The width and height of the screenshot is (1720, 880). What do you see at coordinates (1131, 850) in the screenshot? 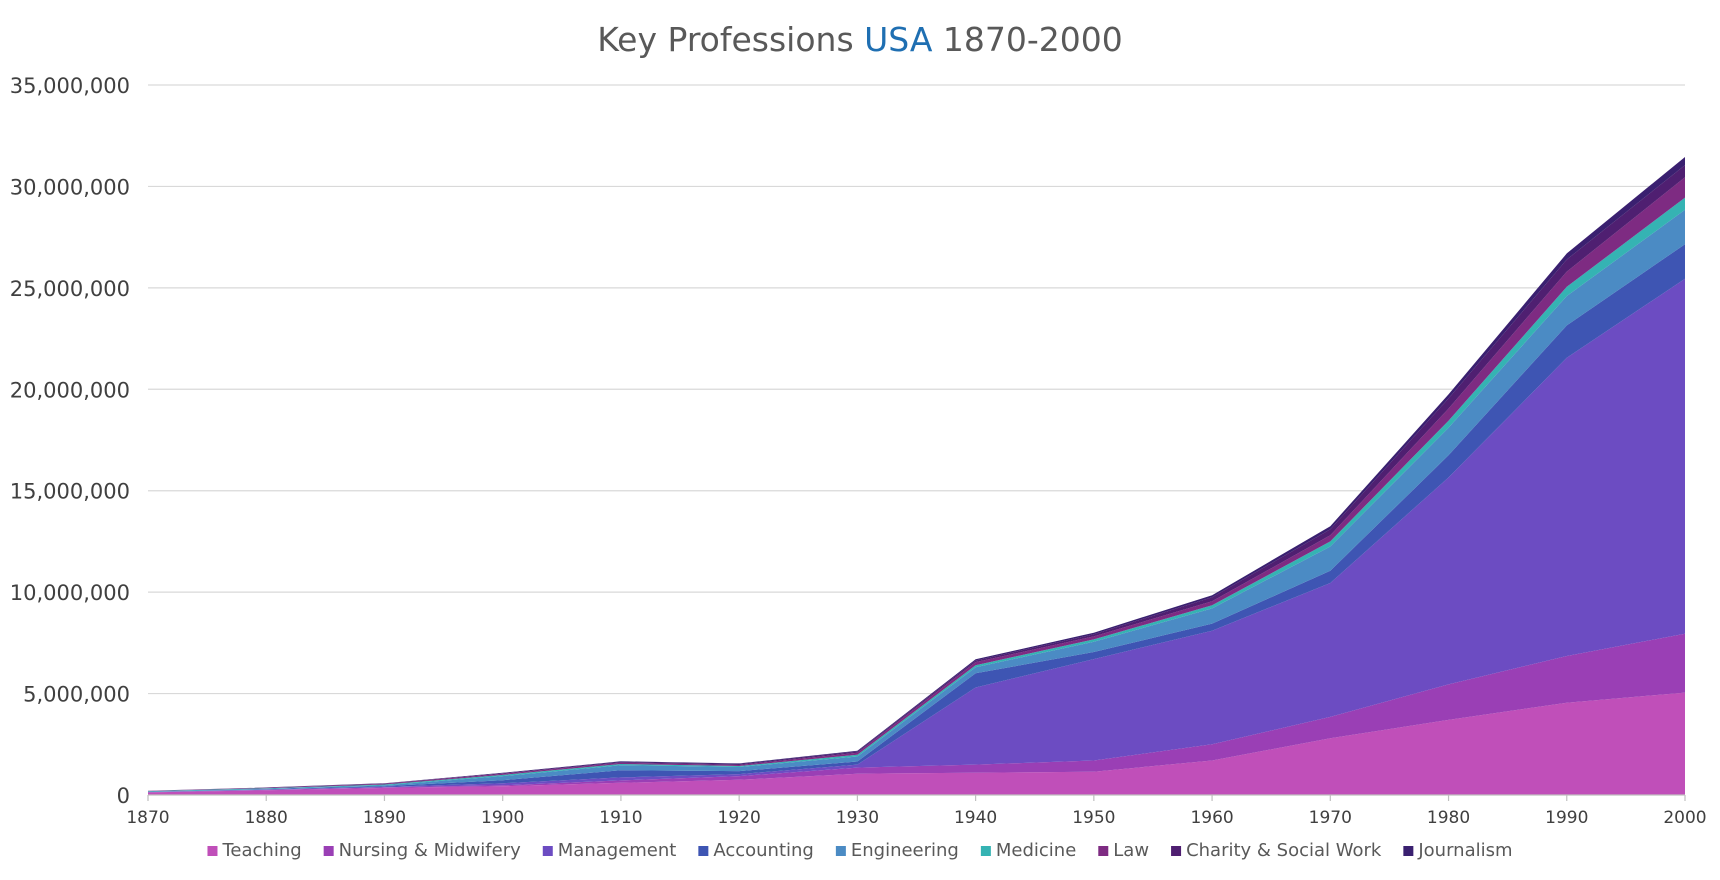
I see `legend-label: Law` at bounding box center [1131, 850].